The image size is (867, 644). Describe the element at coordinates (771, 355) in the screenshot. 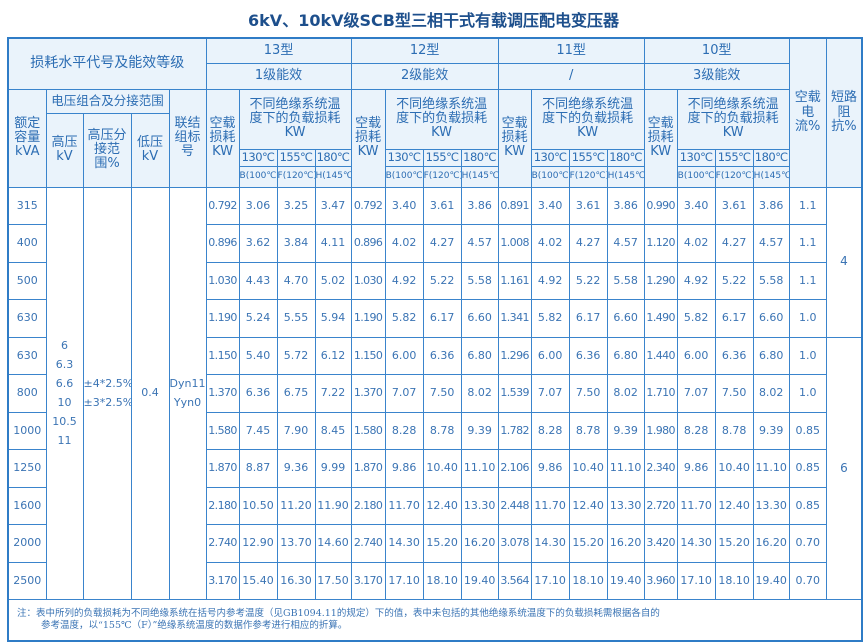

I see `load-loss-cell: 6.80` at that location.